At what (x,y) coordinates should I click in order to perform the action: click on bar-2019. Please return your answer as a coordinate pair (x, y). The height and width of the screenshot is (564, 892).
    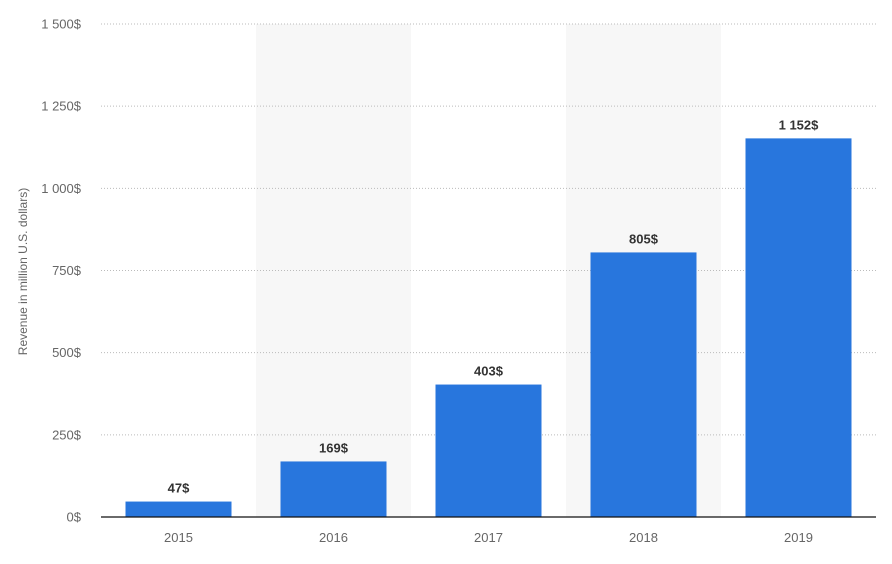
    Looking at the image, I should click on (798, 327).